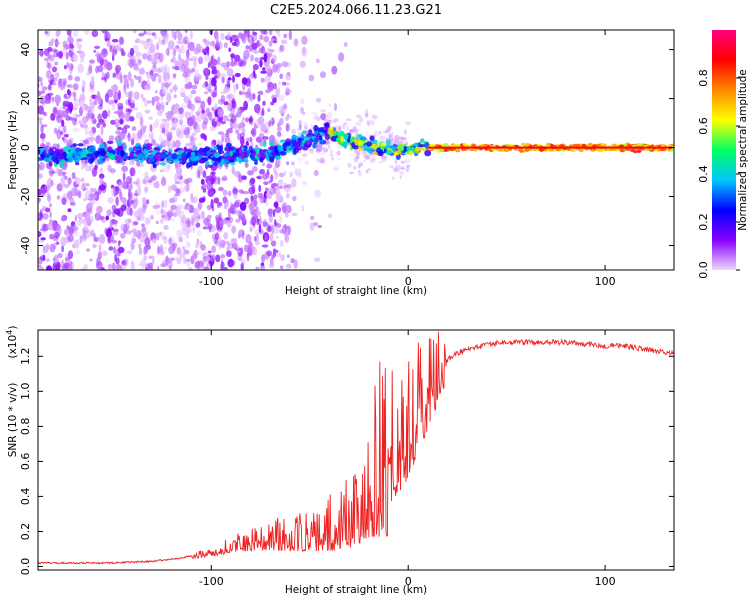  Describe the element at coordinates (25, 497) in the screenshot. I see `y-tick-label: 0.4` at that location.